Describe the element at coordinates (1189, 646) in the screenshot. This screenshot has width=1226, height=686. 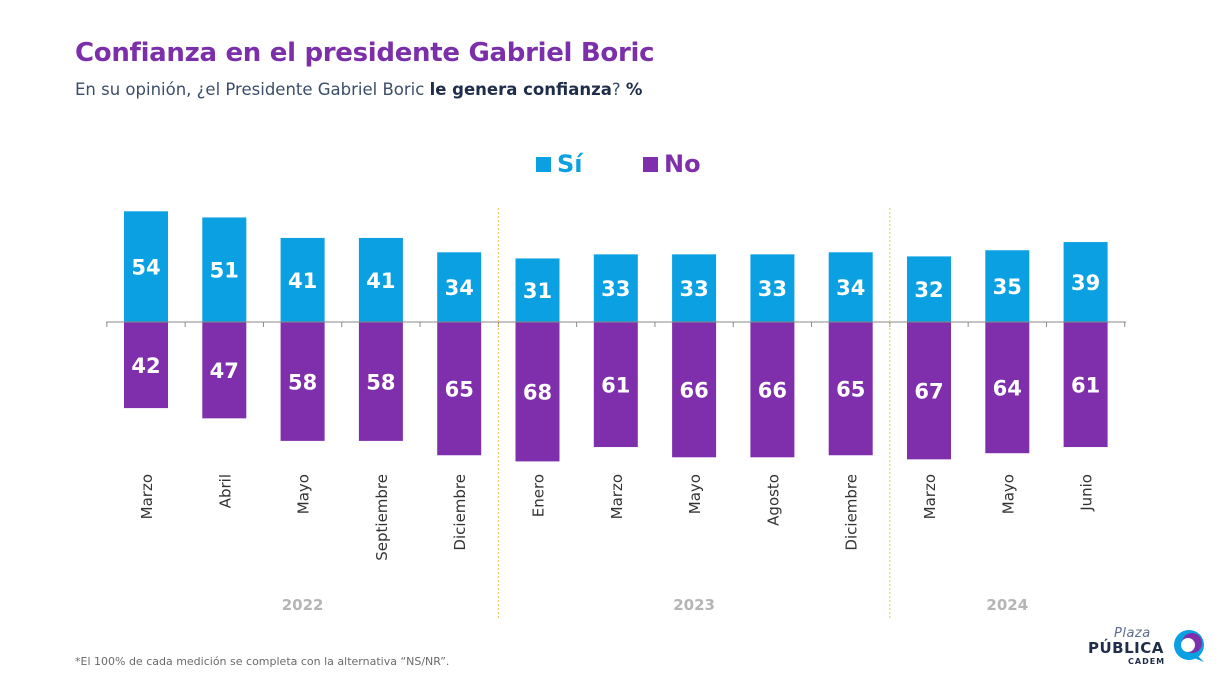
I see `logo-speech-bubble-icon` at that location.